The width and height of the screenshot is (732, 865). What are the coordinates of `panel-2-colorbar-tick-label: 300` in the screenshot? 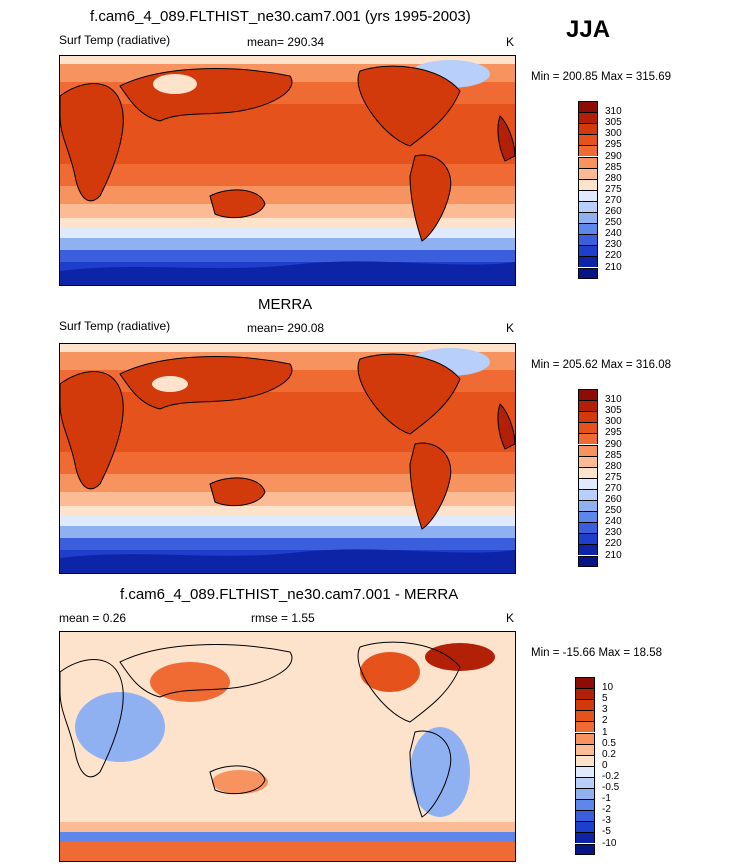 It's located at (613, 422).